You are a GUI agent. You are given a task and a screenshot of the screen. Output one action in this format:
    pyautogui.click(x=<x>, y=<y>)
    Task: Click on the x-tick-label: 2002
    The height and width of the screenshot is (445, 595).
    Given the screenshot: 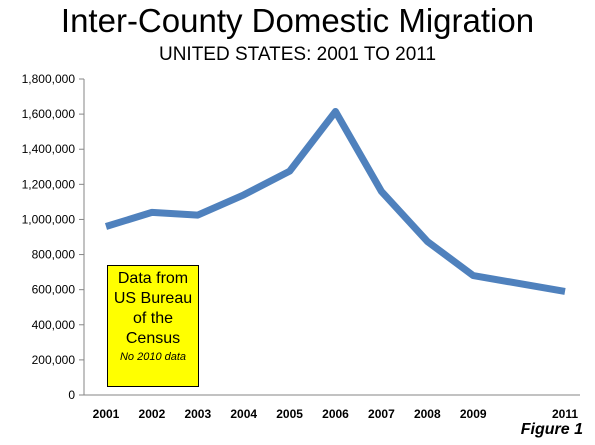 What is the action you would take?
    pyautogui.click(x=152, y=414)
    